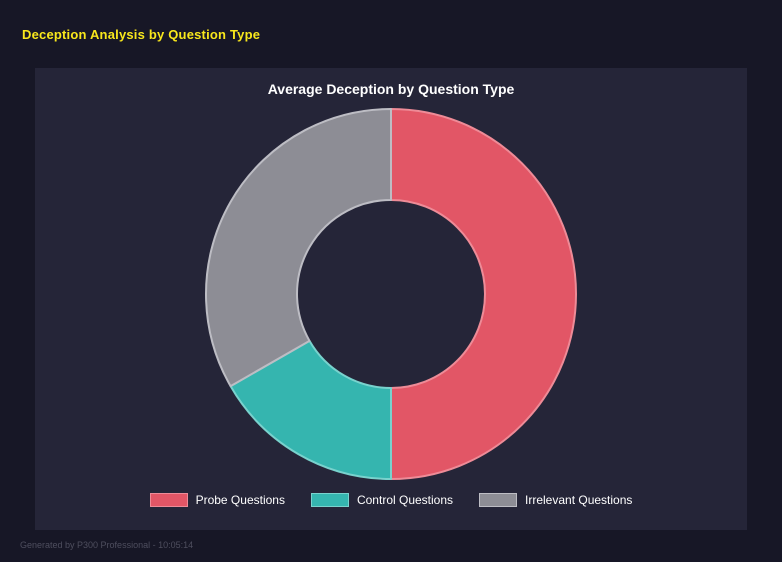 The width and height of the screenshot is (782, 562). I want to click on page-title: Deception Analysis by Question Type, so click(141, 34).